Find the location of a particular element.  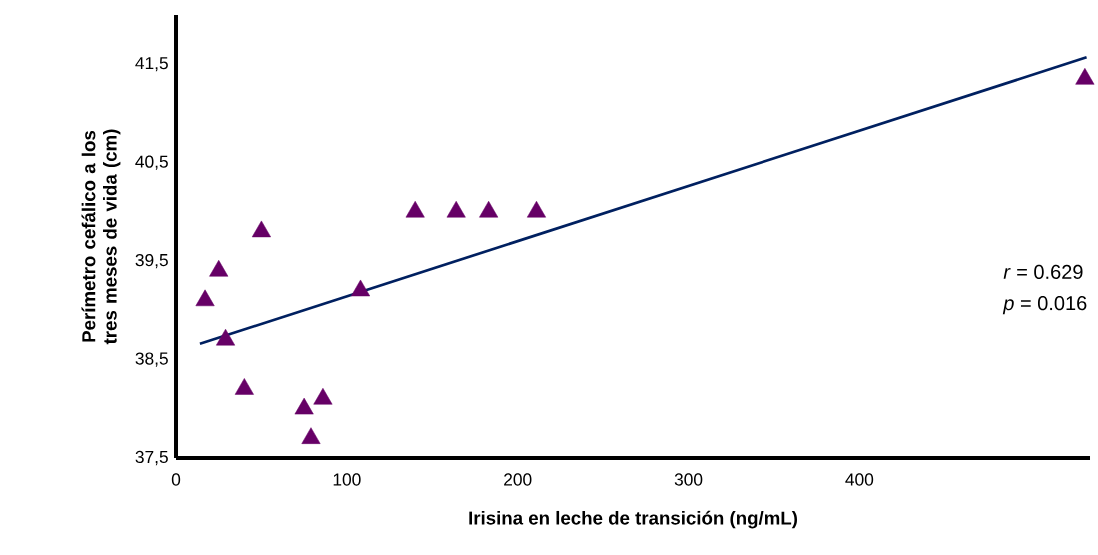

x-tick-label: 300 is located at coordinates (688, 479).